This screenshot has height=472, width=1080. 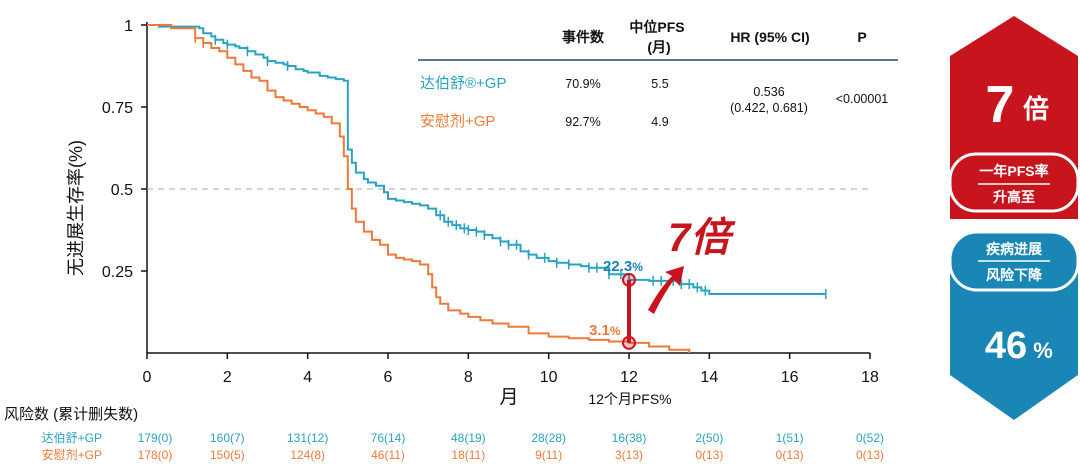 What do you see at coordinates (155, 438) in the screenshot?
I see `risk-value: 179(0)` at bounding box center [155, 438].